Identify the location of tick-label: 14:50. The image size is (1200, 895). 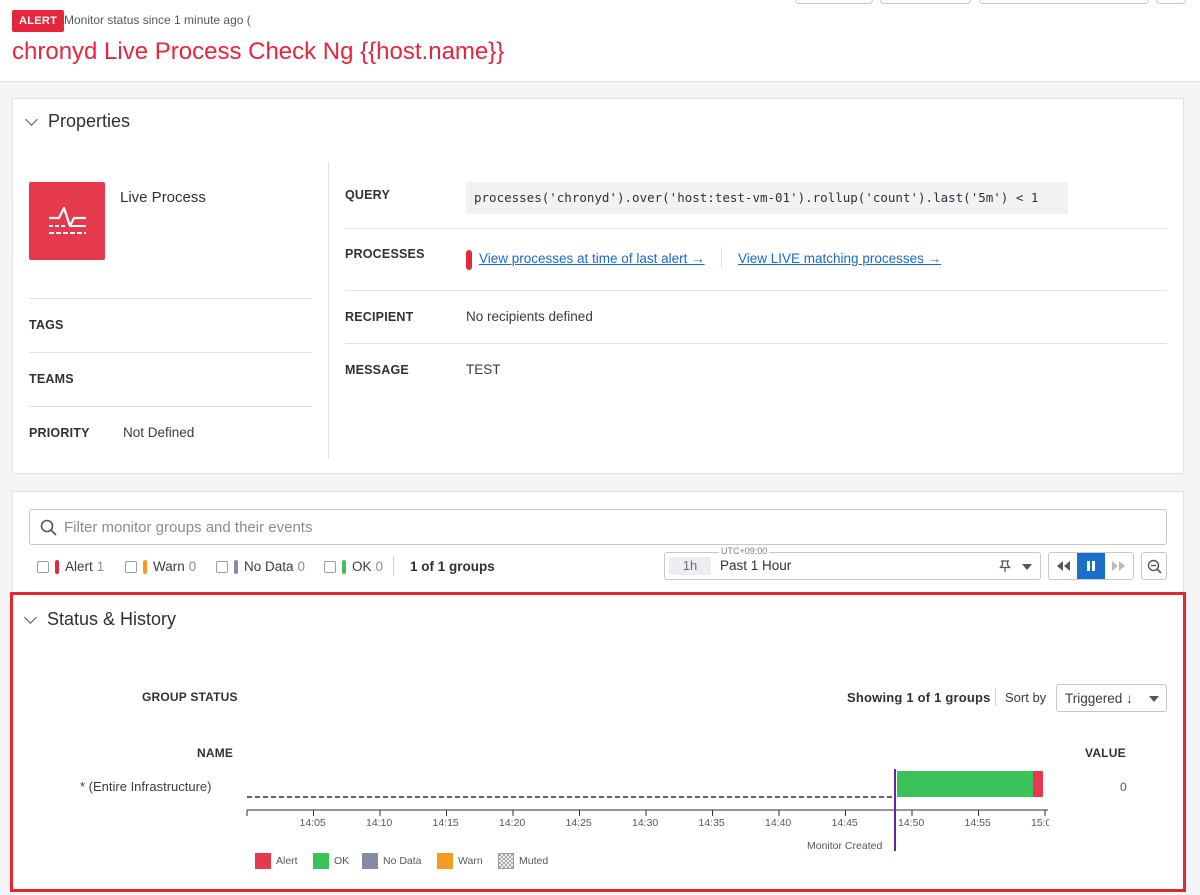
(911, 823).